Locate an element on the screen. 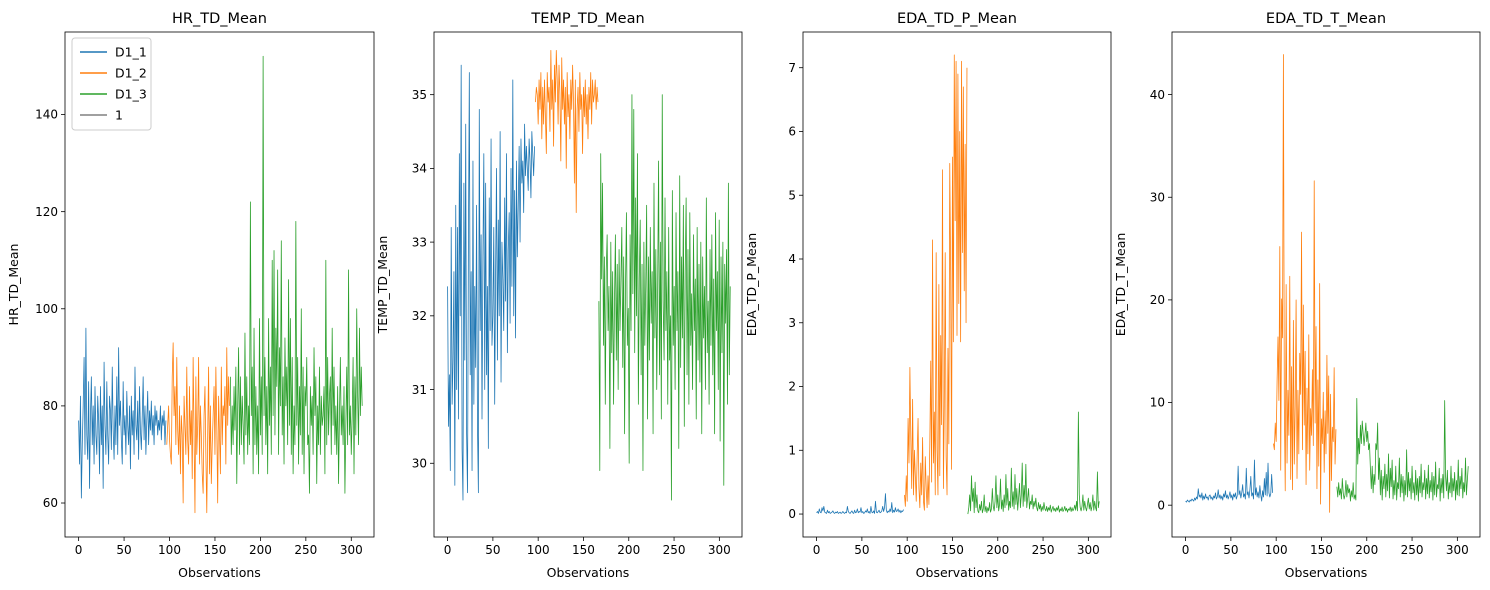 The width and height of the screenshot is (1490, 590). y-tick-label: 7 is located at coordinates (792, 68).